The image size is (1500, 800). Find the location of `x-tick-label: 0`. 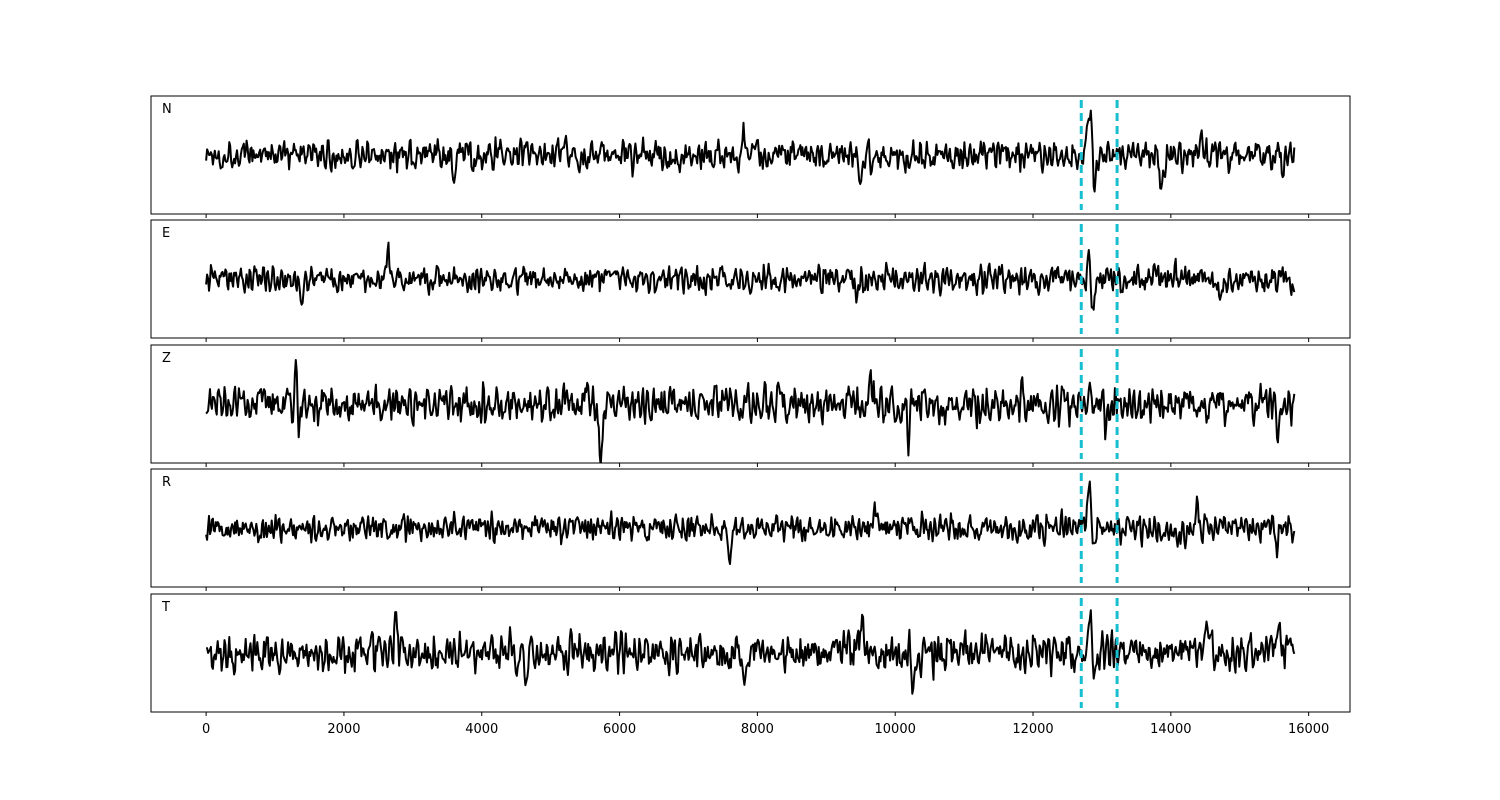

x-tick-label: 0 is located at coordinates (206, 729).